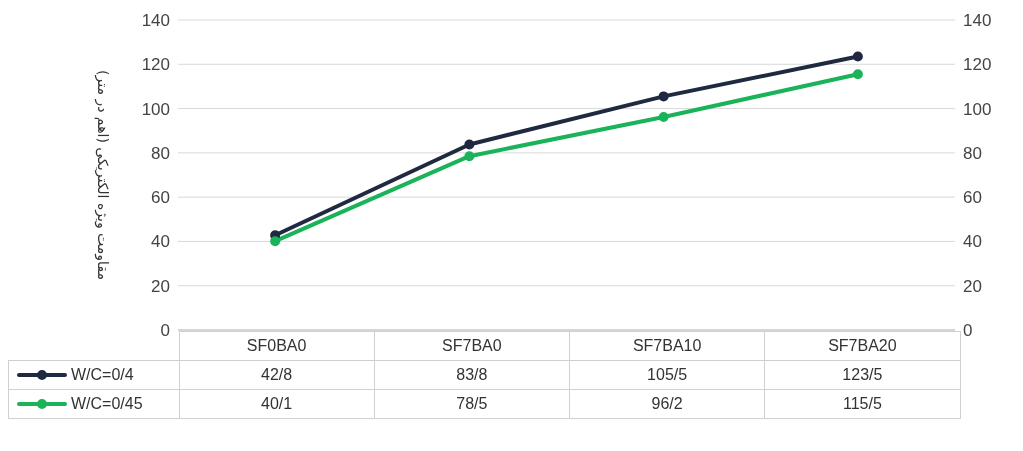 This screenshot has height=451, width=1023. I want to click on y2-tick-label: 140, so click(977, 21).